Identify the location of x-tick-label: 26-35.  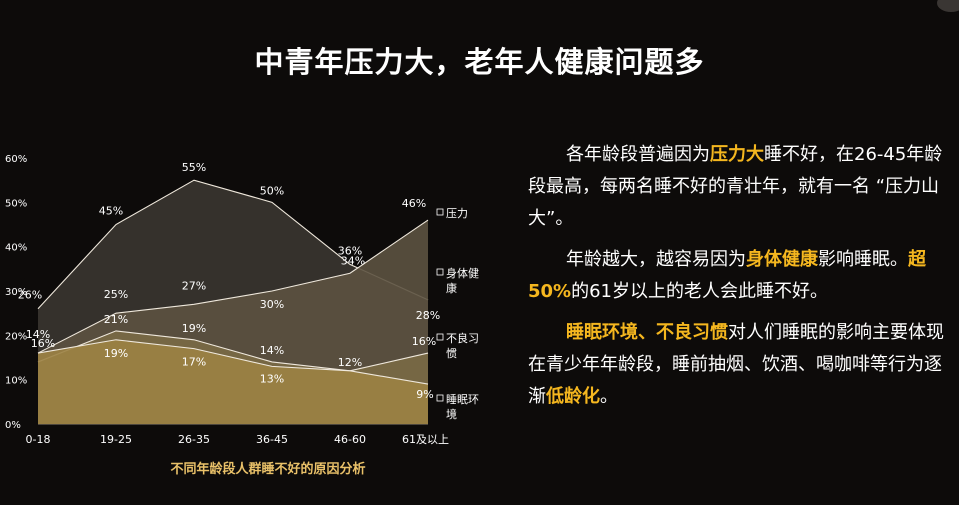
(194, 439).